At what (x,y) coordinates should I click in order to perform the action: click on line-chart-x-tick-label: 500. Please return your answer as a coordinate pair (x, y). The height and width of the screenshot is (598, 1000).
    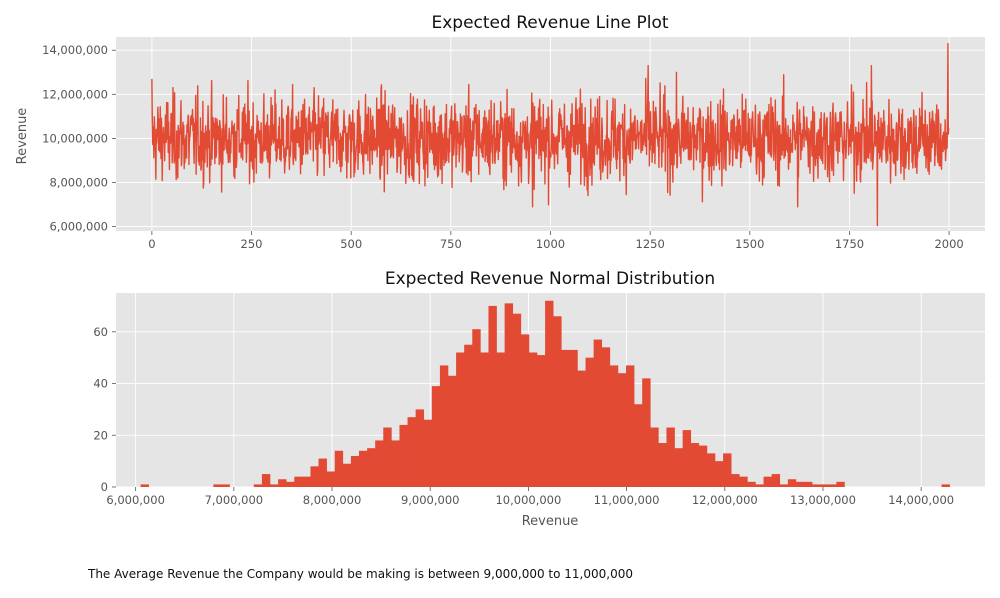
    Looking at the image, I should click on (351, 244).